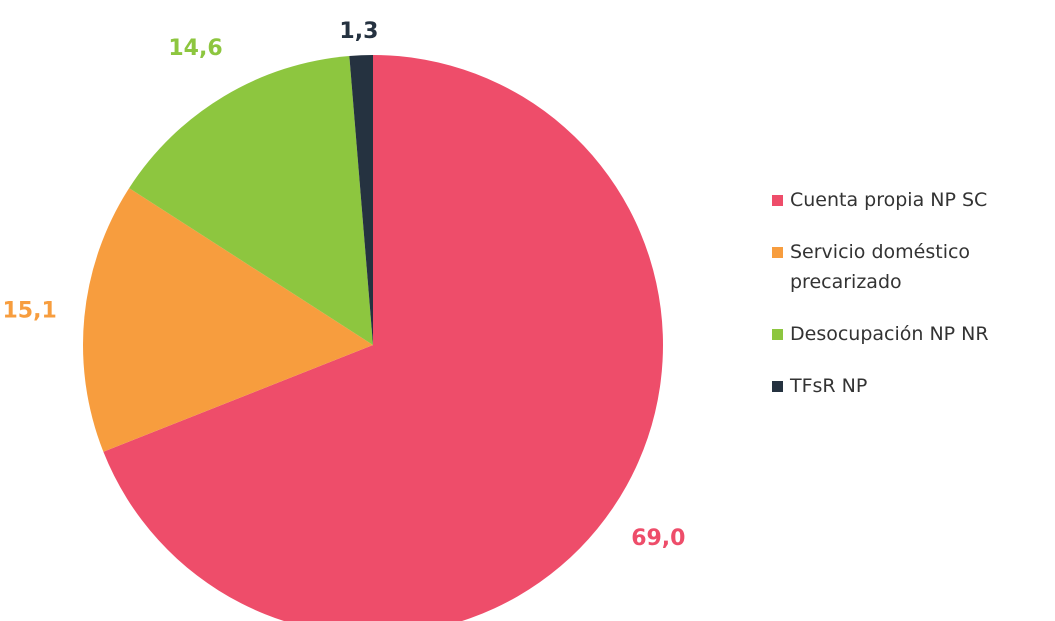 Image resolution: width=1055 pixels, height=621 pixels. What do you see at coordinates (880, 267) in the screenshot?
I see `legend-label: Servicio doméstico precarizado` at bounding box center [880, 267].